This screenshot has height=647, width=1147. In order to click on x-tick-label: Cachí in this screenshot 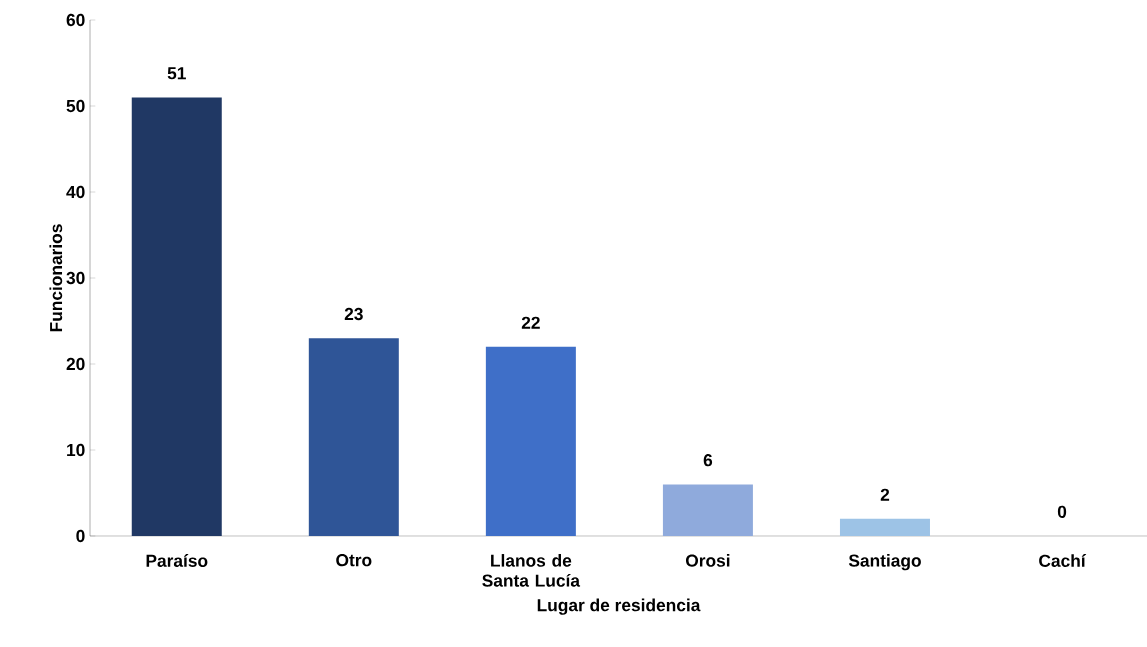, I will do `click(1063, 560)`.